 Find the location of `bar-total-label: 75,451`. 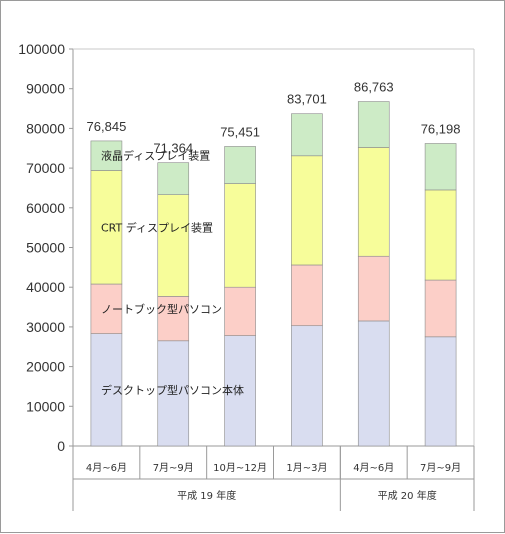

bar-total-label: 75,451 is located at coordinates (240, 131).